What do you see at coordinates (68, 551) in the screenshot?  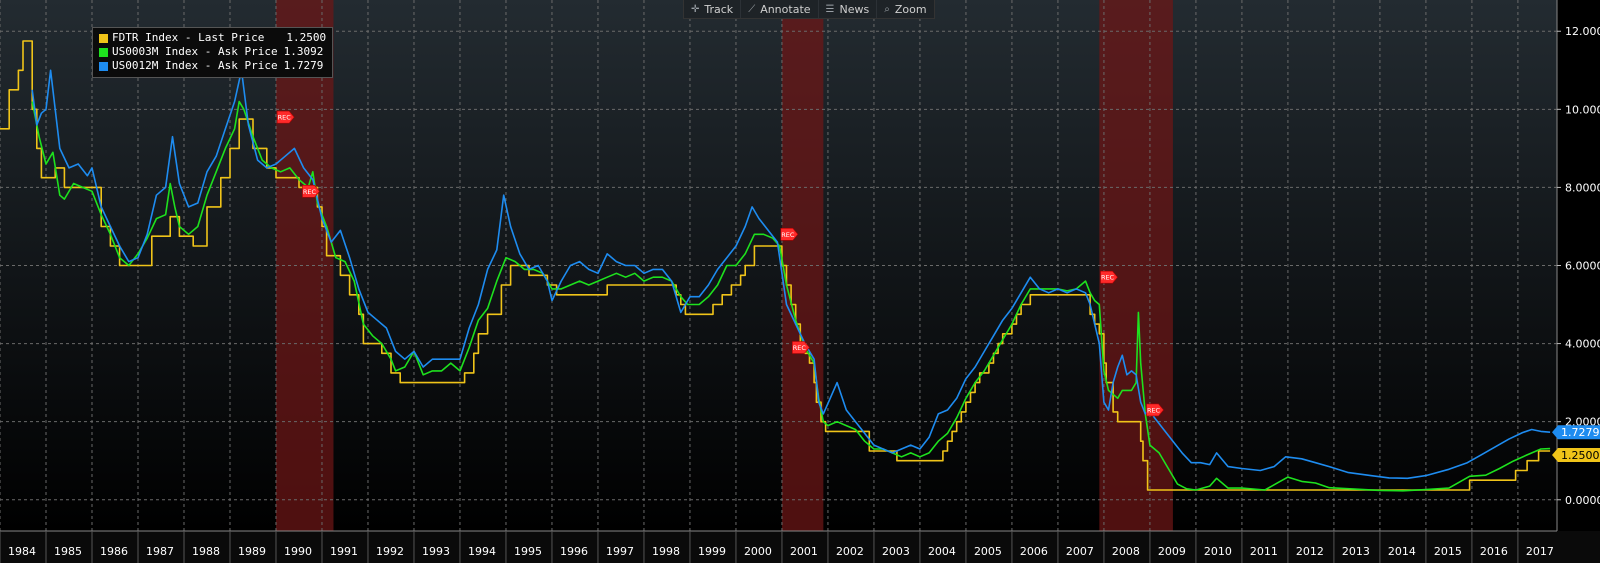 I see `x-tick-label-1: 1985` at bounding box center [68, 551].